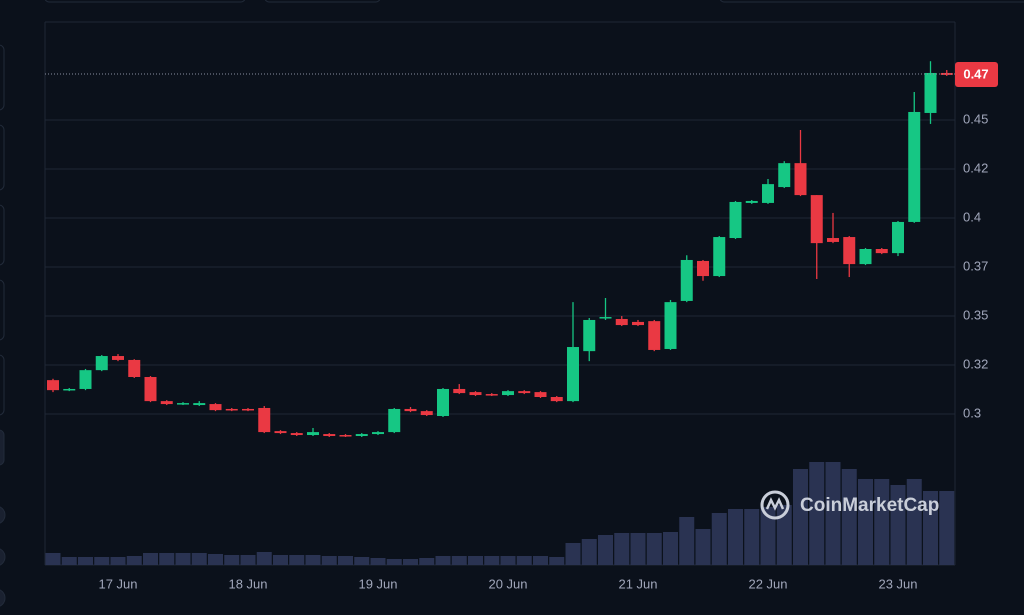  I want to click on x-tick-label: 18 Jun, so click(247, 583).